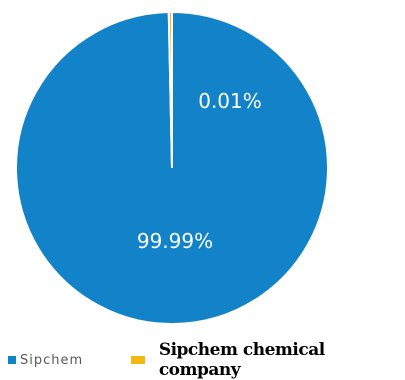 Image resolution: width=405 pixels, height=380 pixels. What do you see at coordinates (170, 89) in the screenshot?
I see `pie-slice-sipchem-chemical-company` at bounding box center [170, 89].